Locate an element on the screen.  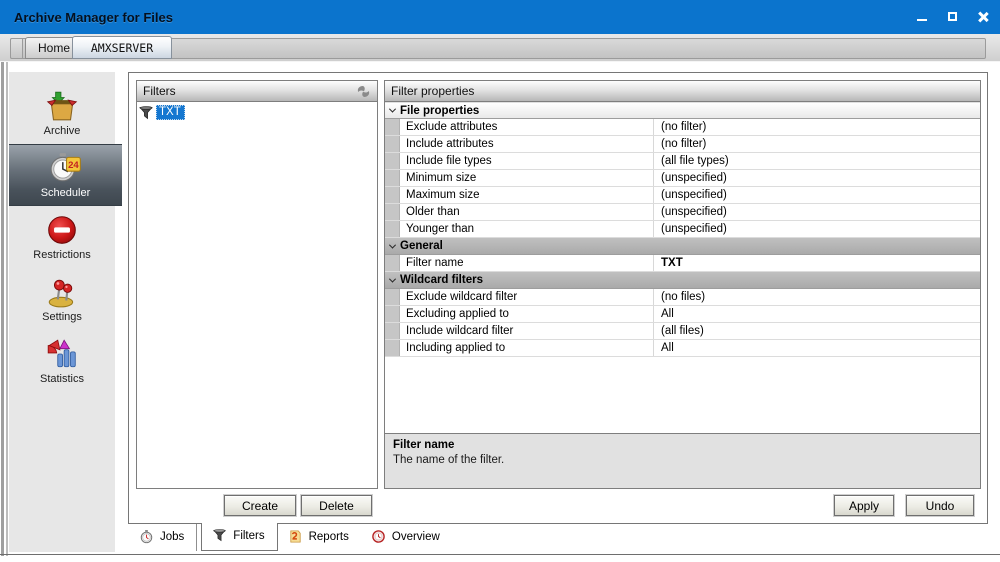
apply-button: Apply is located at coordinates (864, 505).